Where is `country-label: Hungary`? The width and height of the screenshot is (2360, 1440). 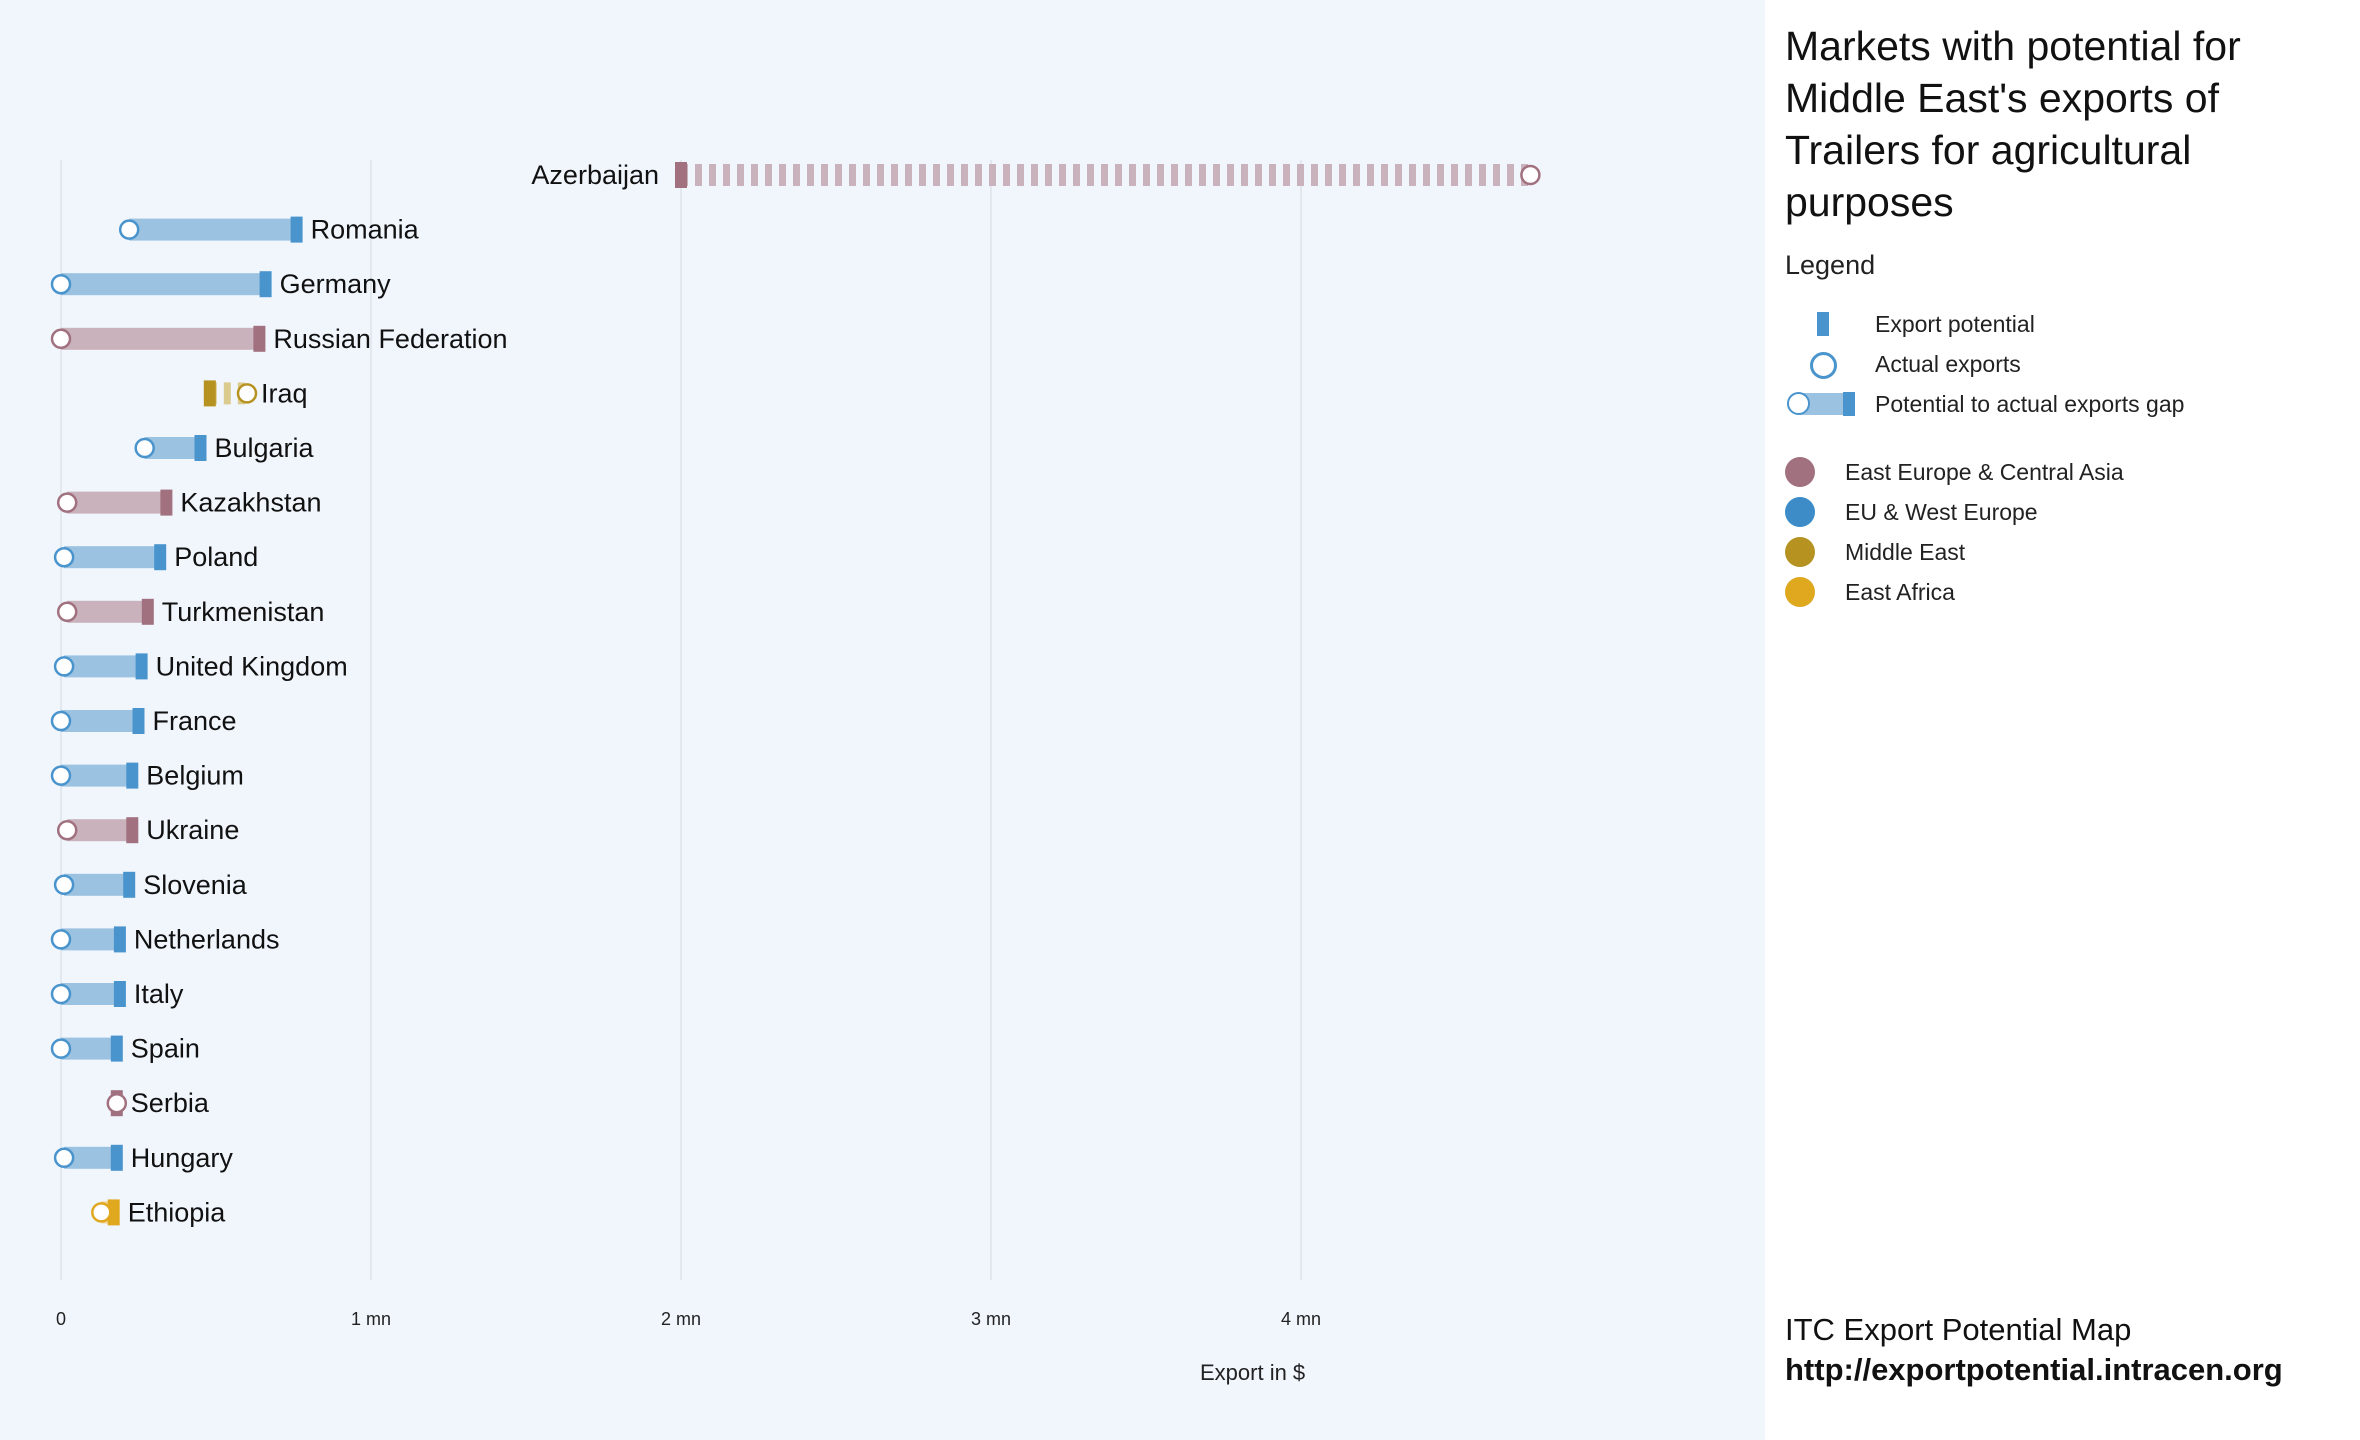 country-label: Hungary is located at coordinates (182, 1158).